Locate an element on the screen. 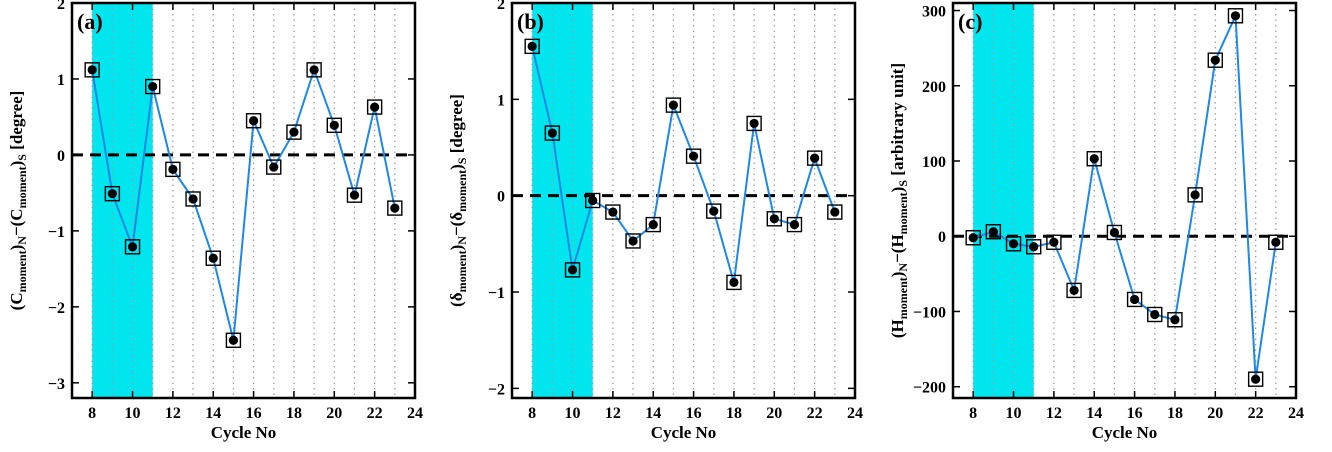 This screenshot has height=452, width=1332. y-tick-label: 300 is located at coordinates (934, 12).